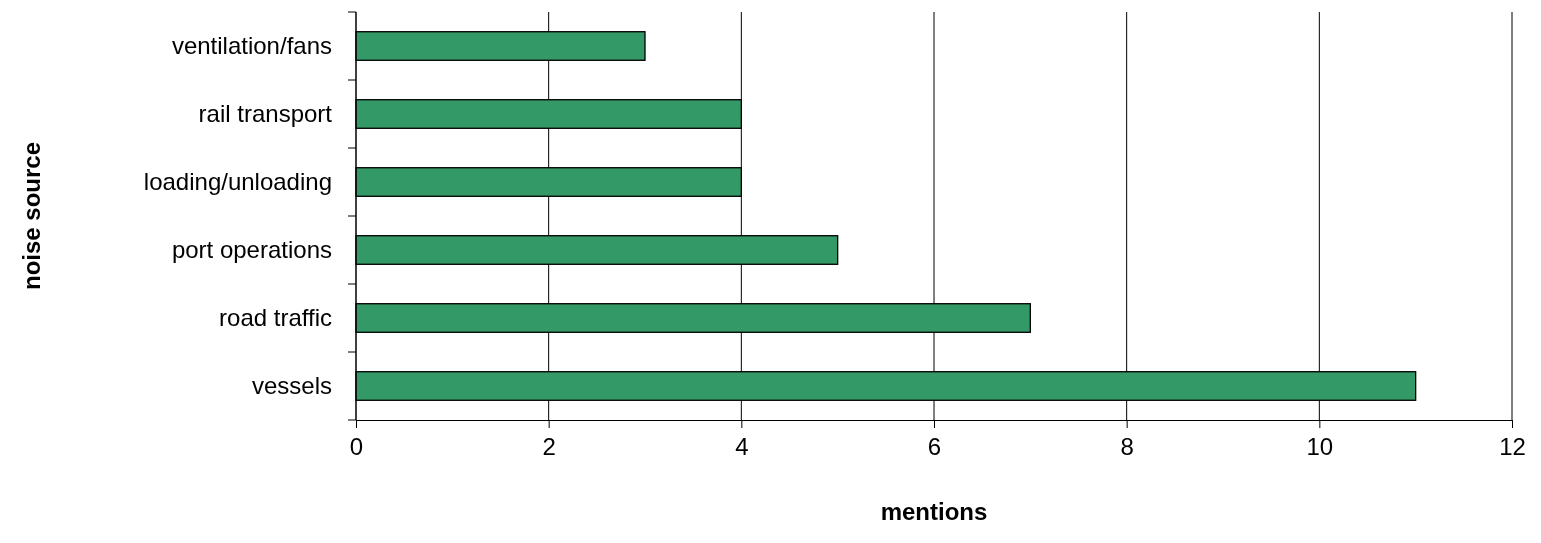 The height and width of the screenshot is (543, 1541). I want to click on y-tick-label: road traffic, so click(275, 318).